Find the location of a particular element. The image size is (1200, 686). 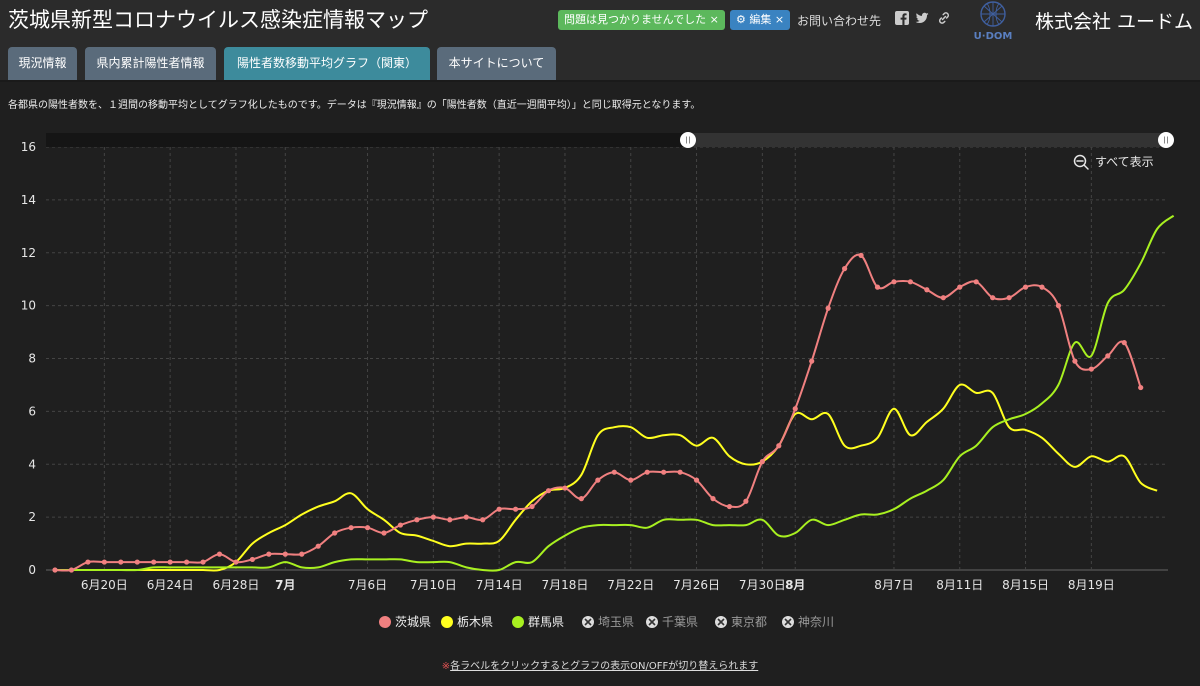

legend-item: 茨城県 is located at coordinates (405, 622).